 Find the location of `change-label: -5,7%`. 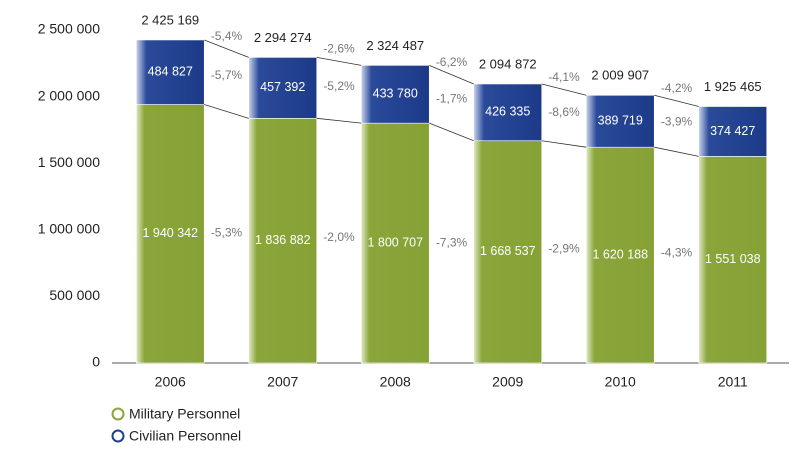

change-label: -5,7% is located at coordinates (227, 75).